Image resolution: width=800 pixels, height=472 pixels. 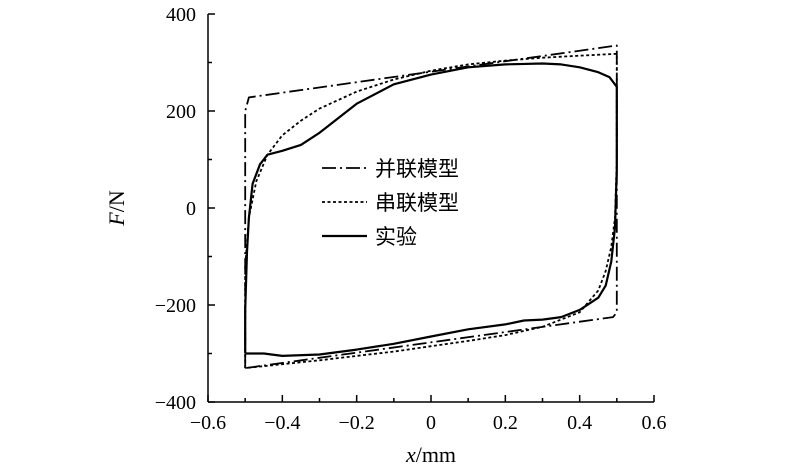 I want to click on x-axis-var: x, so click(x=410, y=454).